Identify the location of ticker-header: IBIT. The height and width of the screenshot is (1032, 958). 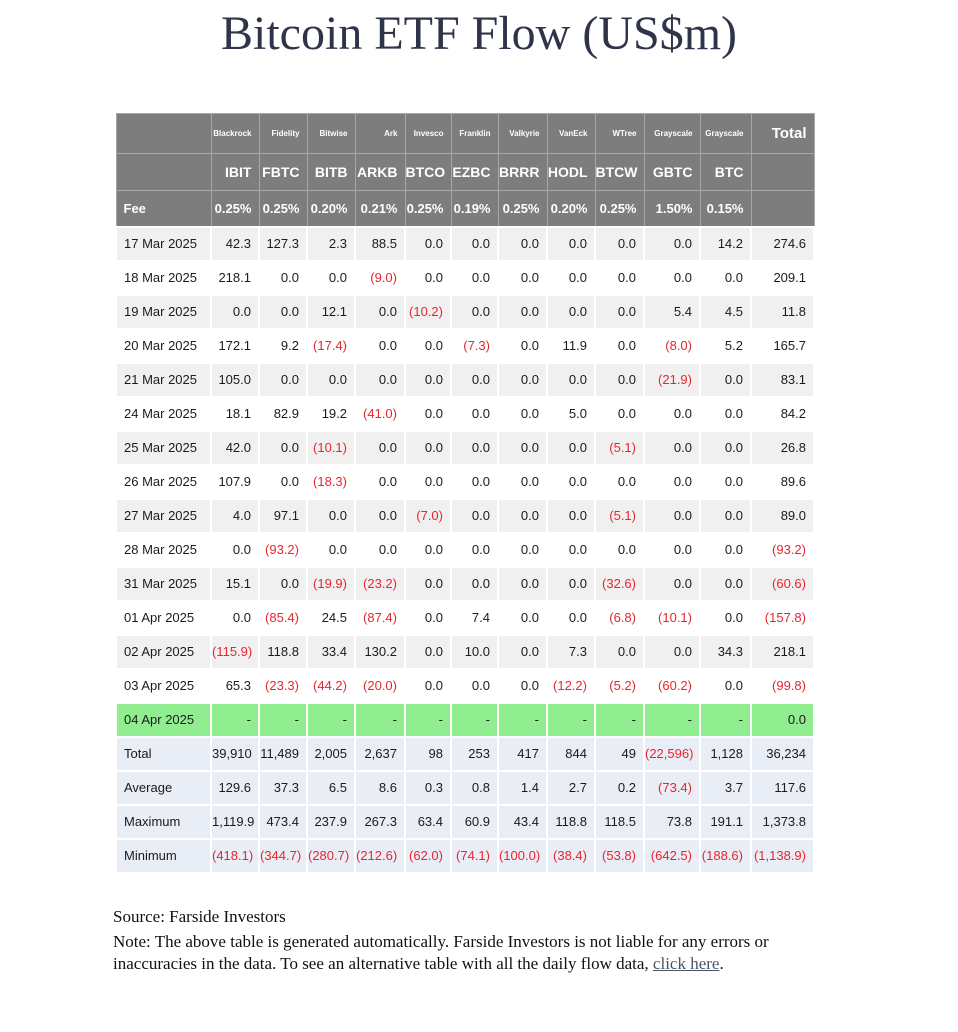
(235, 172).